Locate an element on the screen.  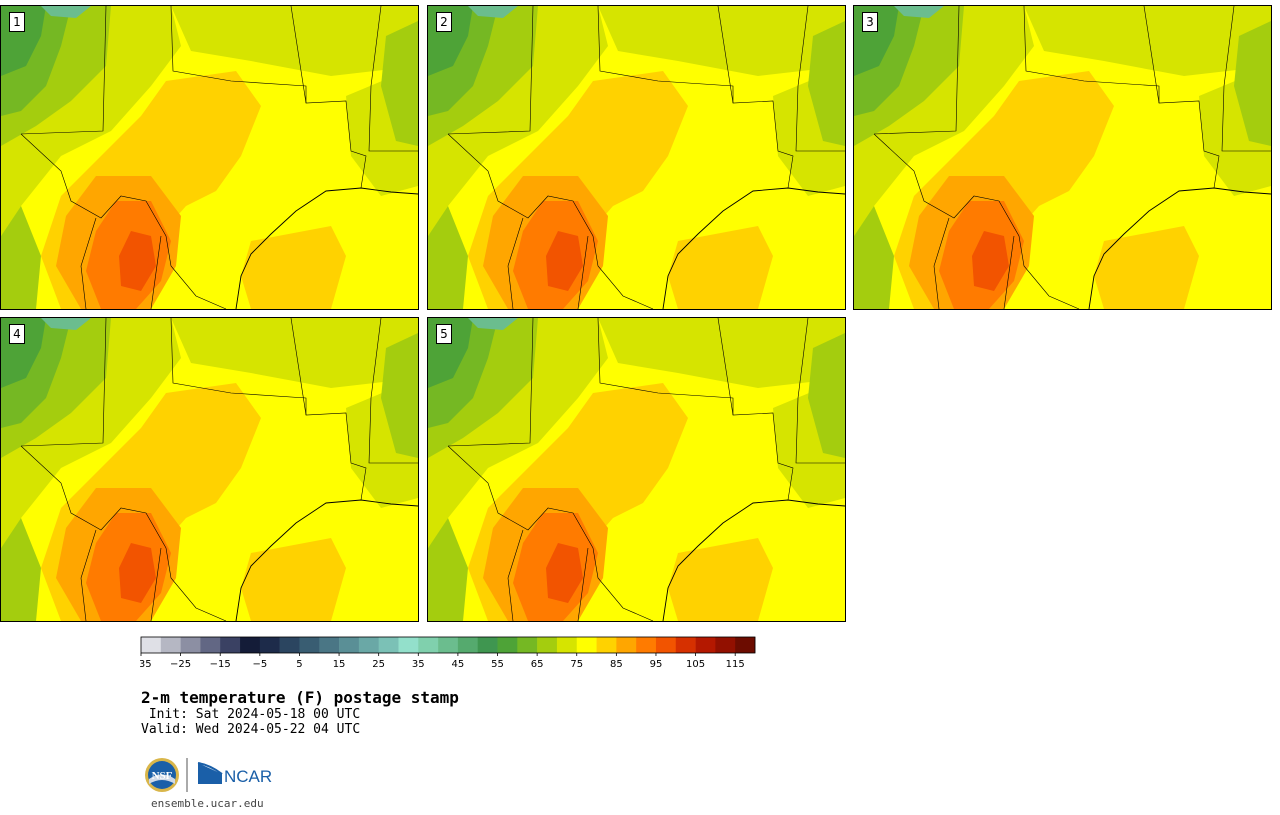
colorbar-tick-label: −25 is located at coordinates (180, 664).